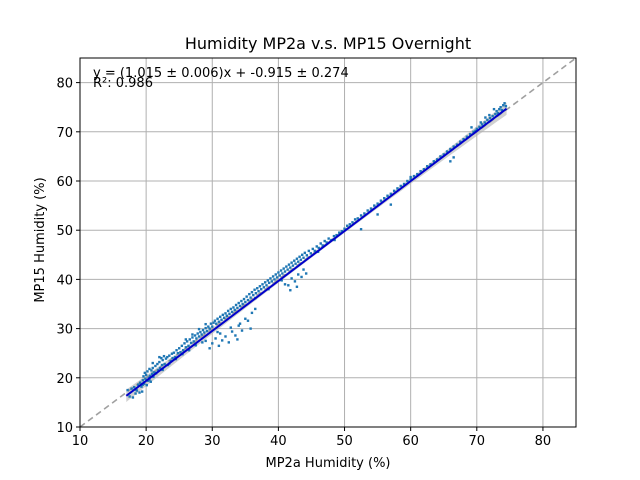 The image size is (640, 480). Describe the element at coordinates (64, 330) in the screenshot. I see `y-tick-label: 30` at that location.